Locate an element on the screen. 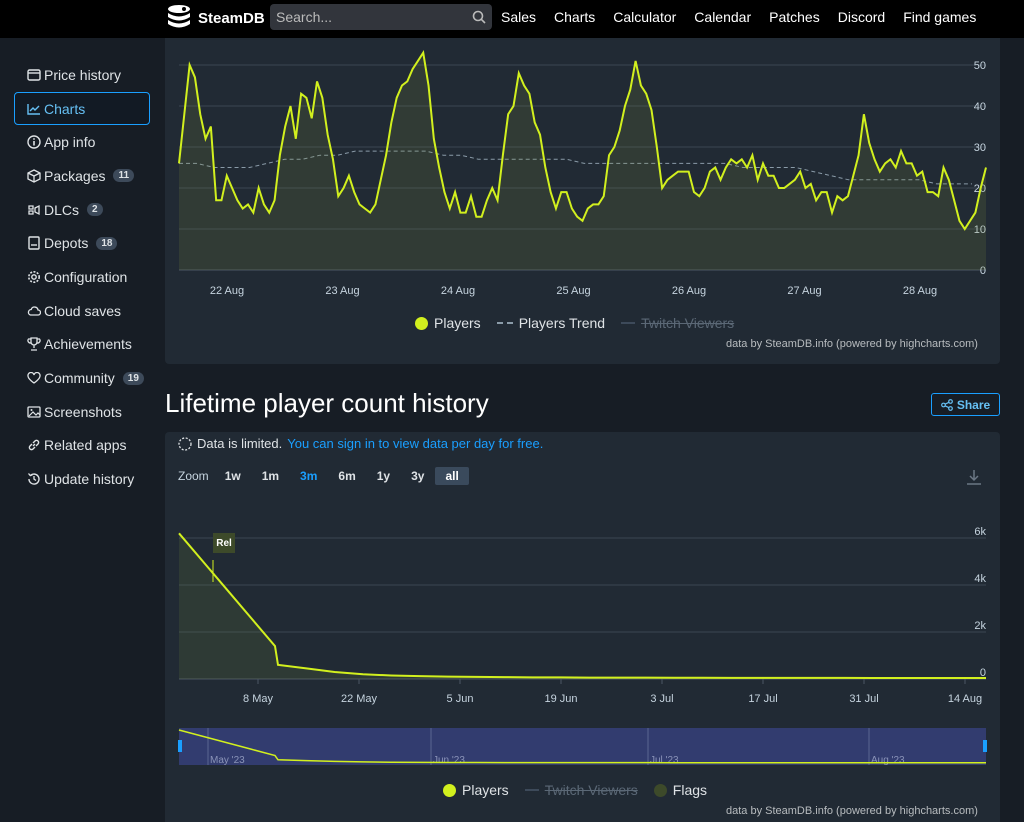 The height and width of the screenshot is (822, 1024). limited-text: Data is limited. is located at coordinates (240, 443).